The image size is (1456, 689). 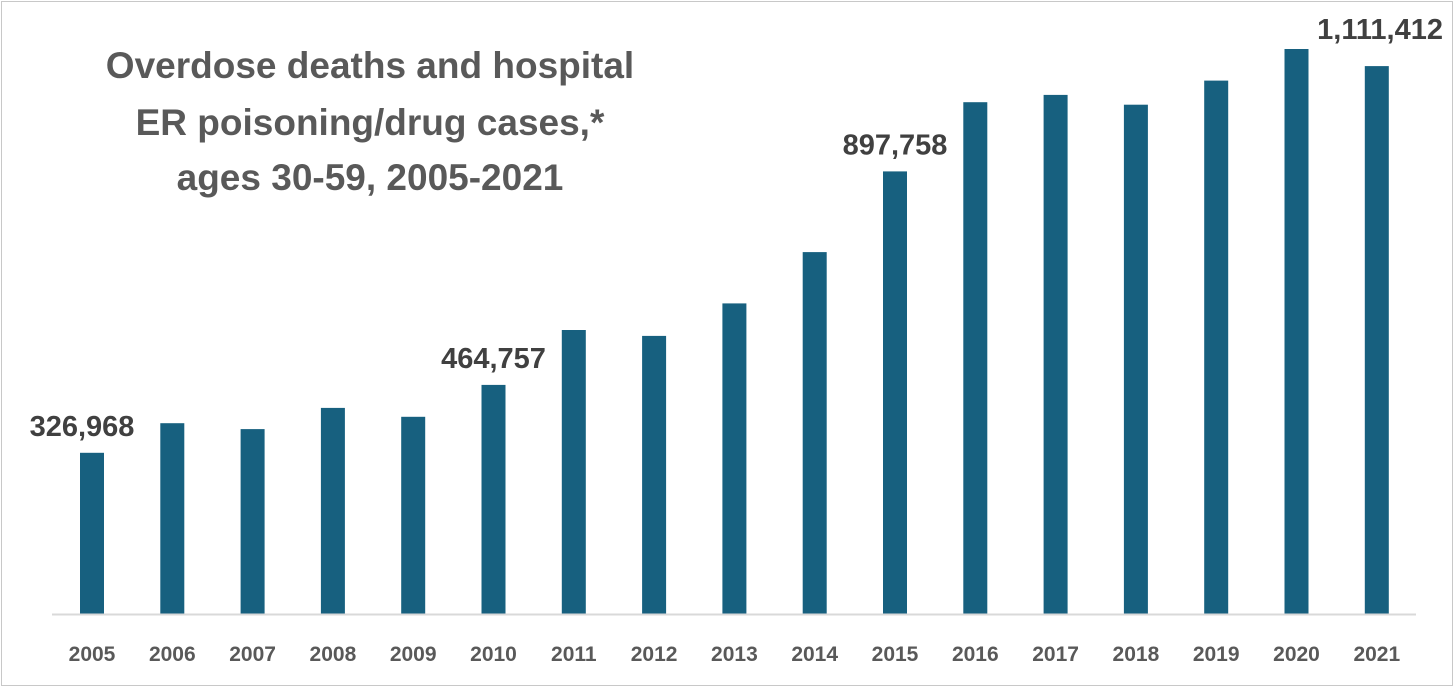 I want to click on data-label-2021: 1,111,412, so click(x=1380, y=30).